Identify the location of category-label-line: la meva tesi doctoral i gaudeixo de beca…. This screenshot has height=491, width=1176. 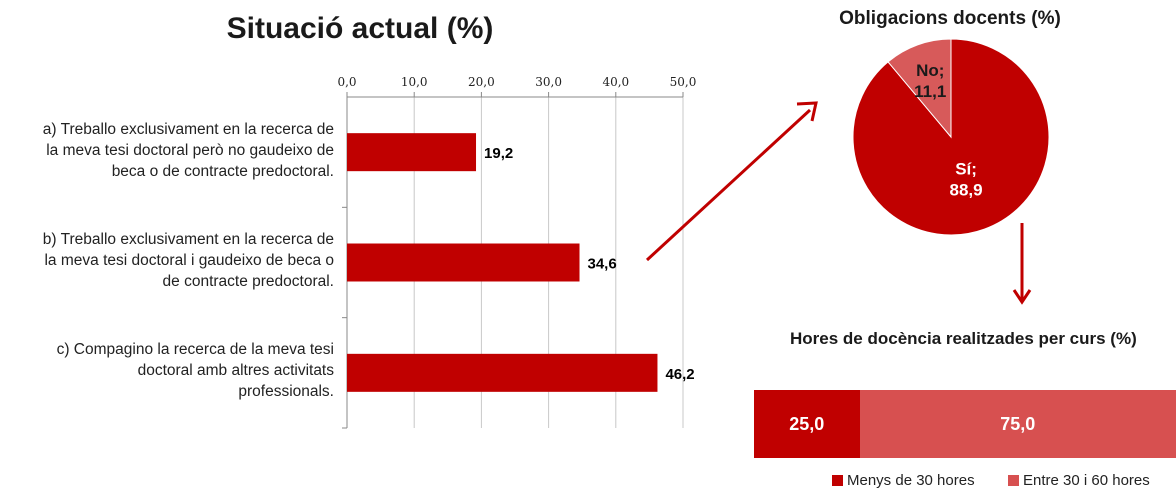
(189, 260).